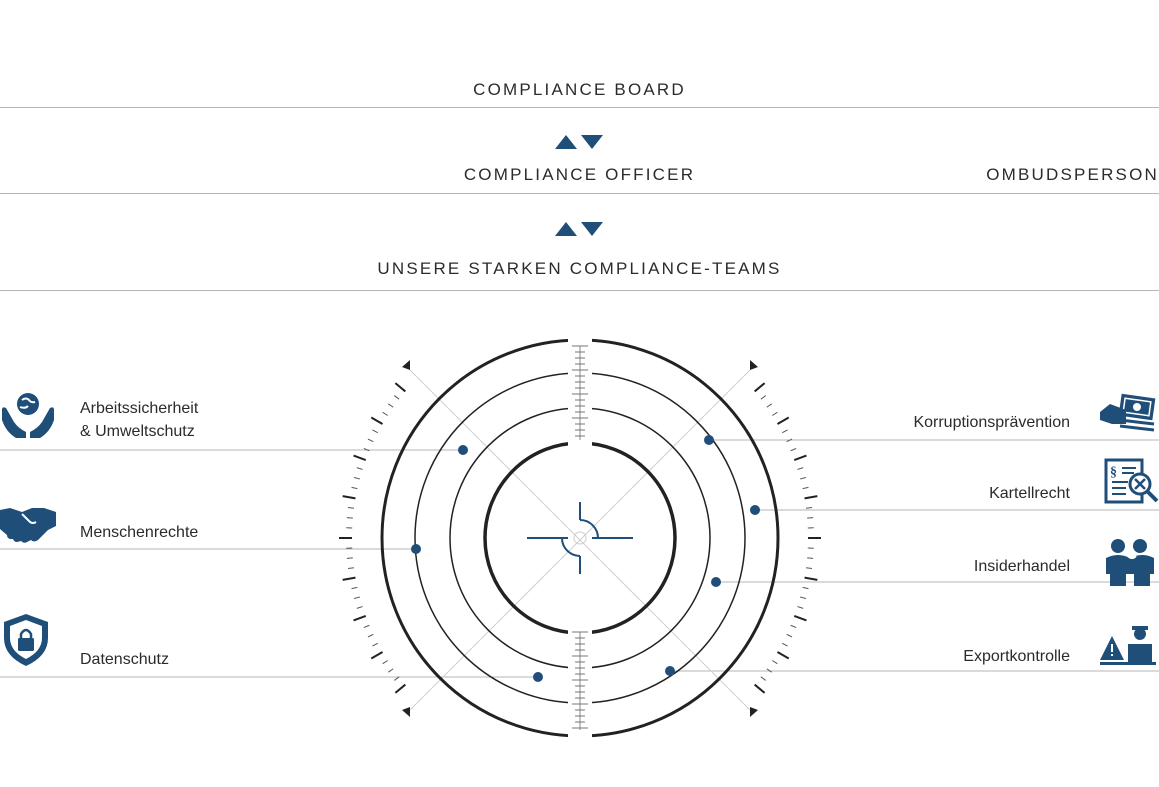 This screenshot has width=1159, height=787. Describe the element at coordinates (28, 412) in the screenshot. I see `hands-globe-icon` at that location.